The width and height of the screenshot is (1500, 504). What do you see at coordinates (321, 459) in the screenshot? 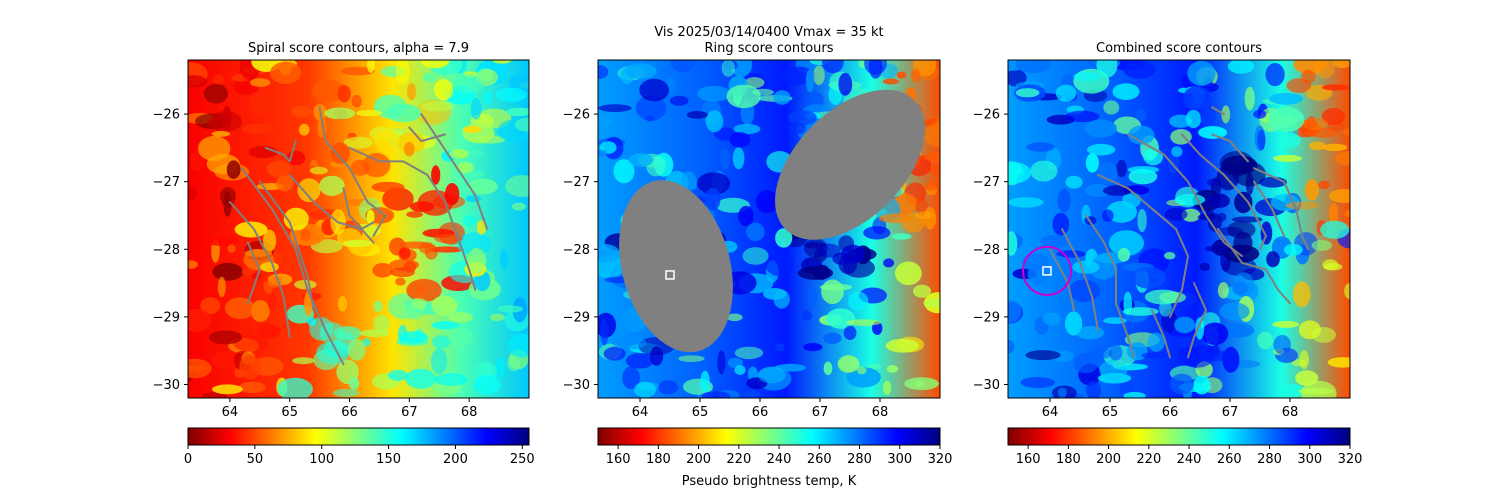
I see `colorbar-tick-label: 100` at bounding box center [321, 459].